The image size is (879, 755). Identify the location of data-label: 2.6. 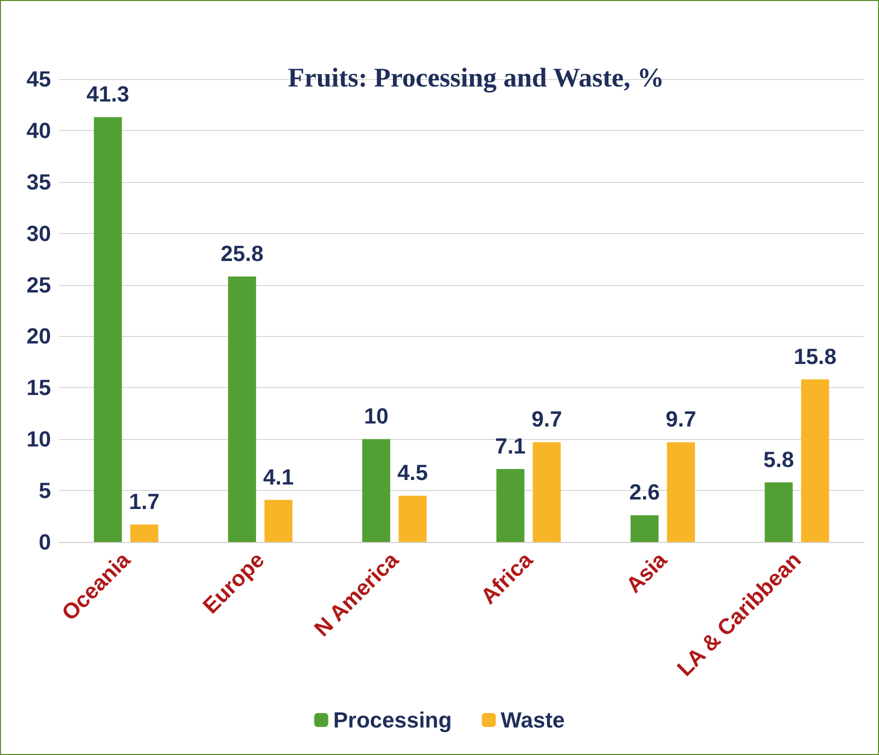
(644, 492).